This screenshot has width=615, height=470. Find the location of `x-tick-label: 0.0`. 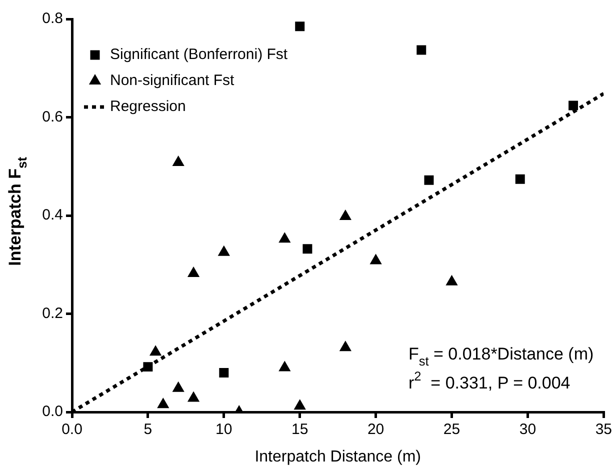

x-tick-label: 0.0 is located at coordinates (72, 429).